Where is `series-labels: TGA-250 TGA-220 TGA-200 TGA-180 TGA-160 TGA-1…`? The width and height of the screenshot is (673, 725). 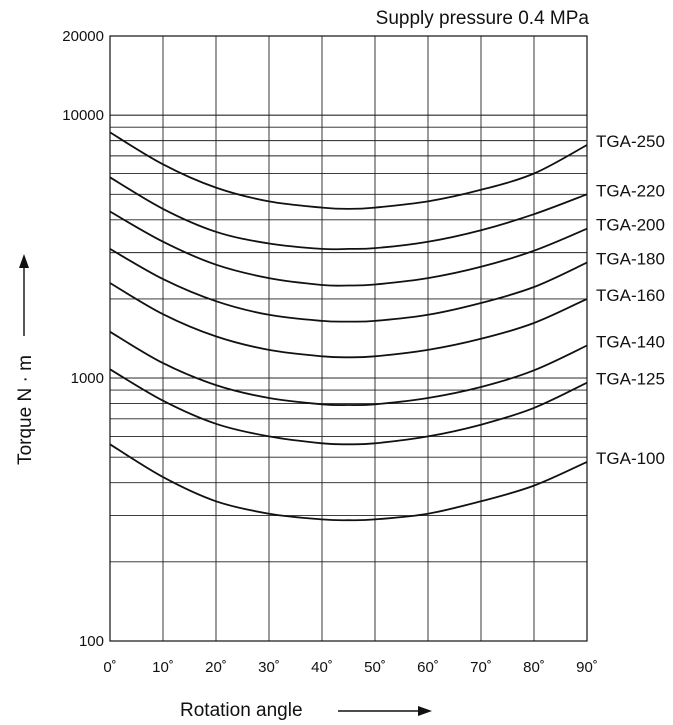
series-labels: TGA-250 TGA-220 TGA-200 TGA-180 TGA-160 TGA-1… is located at coordinates (630, 300).